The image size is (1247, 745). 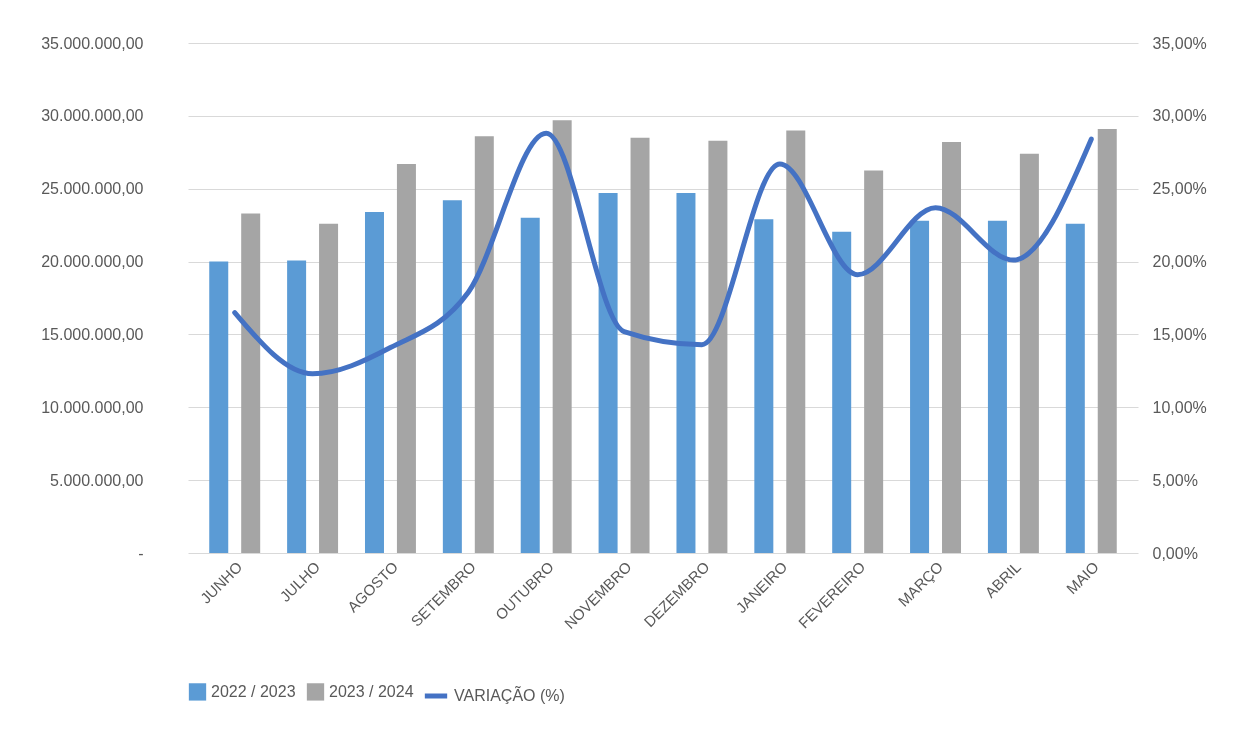 I want to click on y-tick-label: 5.000.000,00, so click(x=97, y=480).